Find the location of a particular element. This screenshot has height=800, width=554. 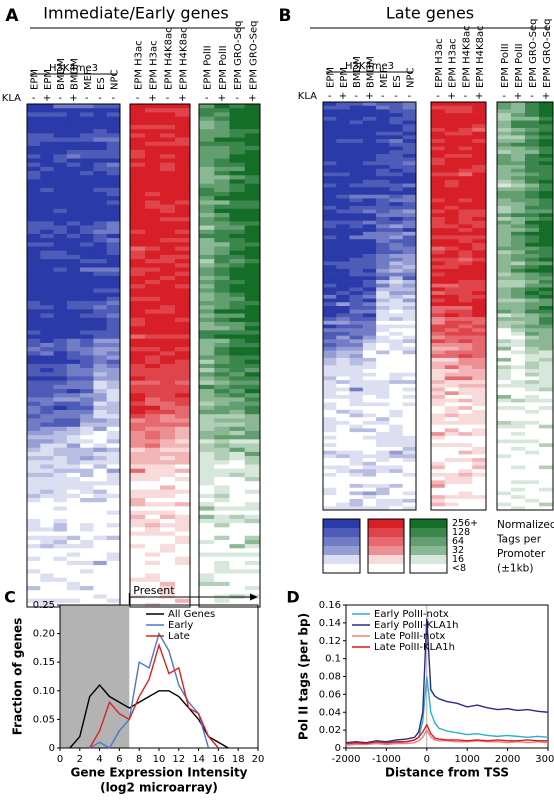

legend-label: All Genes is located at coordinates (191, 614).